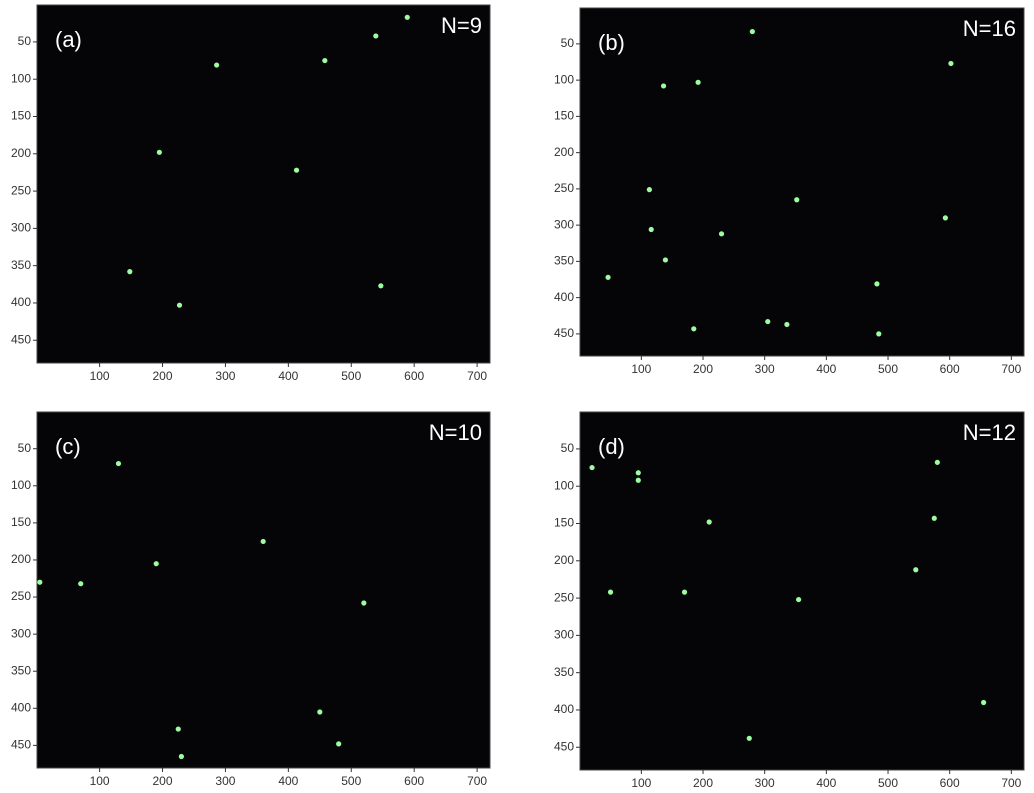 Image resolution: width=1034 pixels, height=793 pixels. What do you see at coordinates (989, 28) in the screenshot?
I see `count-label: N=16` at bounding box center [989, 28].